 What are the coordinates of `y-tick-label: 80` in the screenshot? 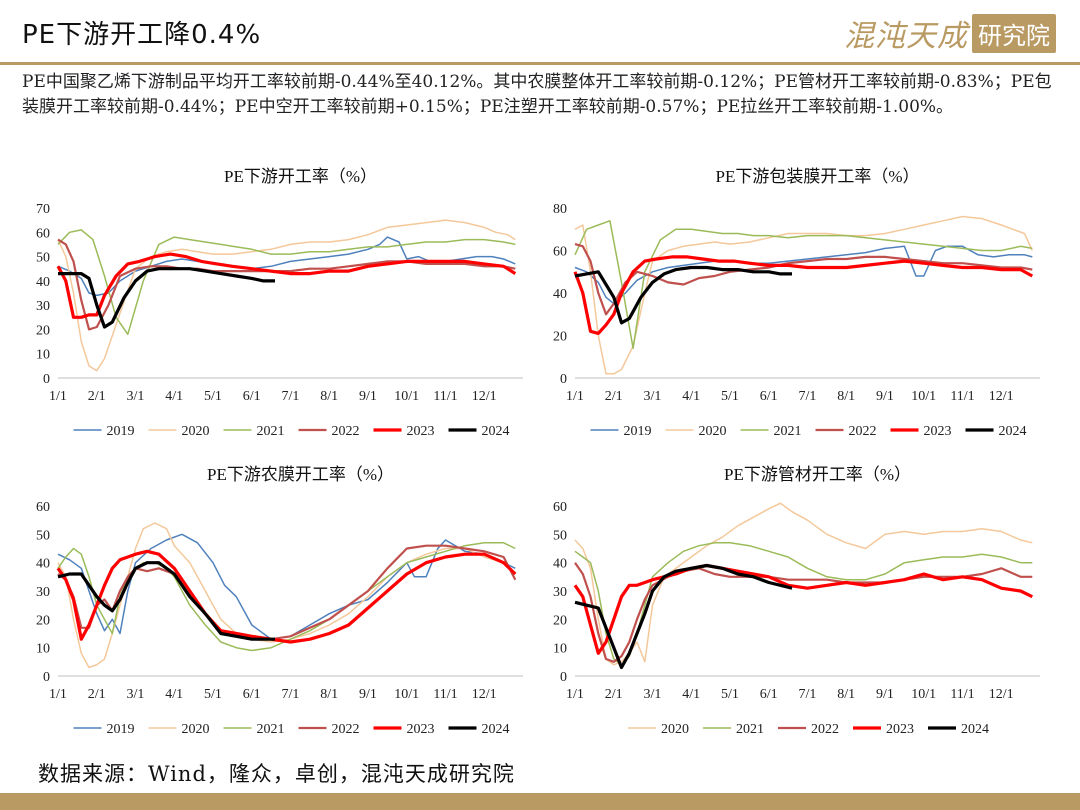 It's located at (560, 209).